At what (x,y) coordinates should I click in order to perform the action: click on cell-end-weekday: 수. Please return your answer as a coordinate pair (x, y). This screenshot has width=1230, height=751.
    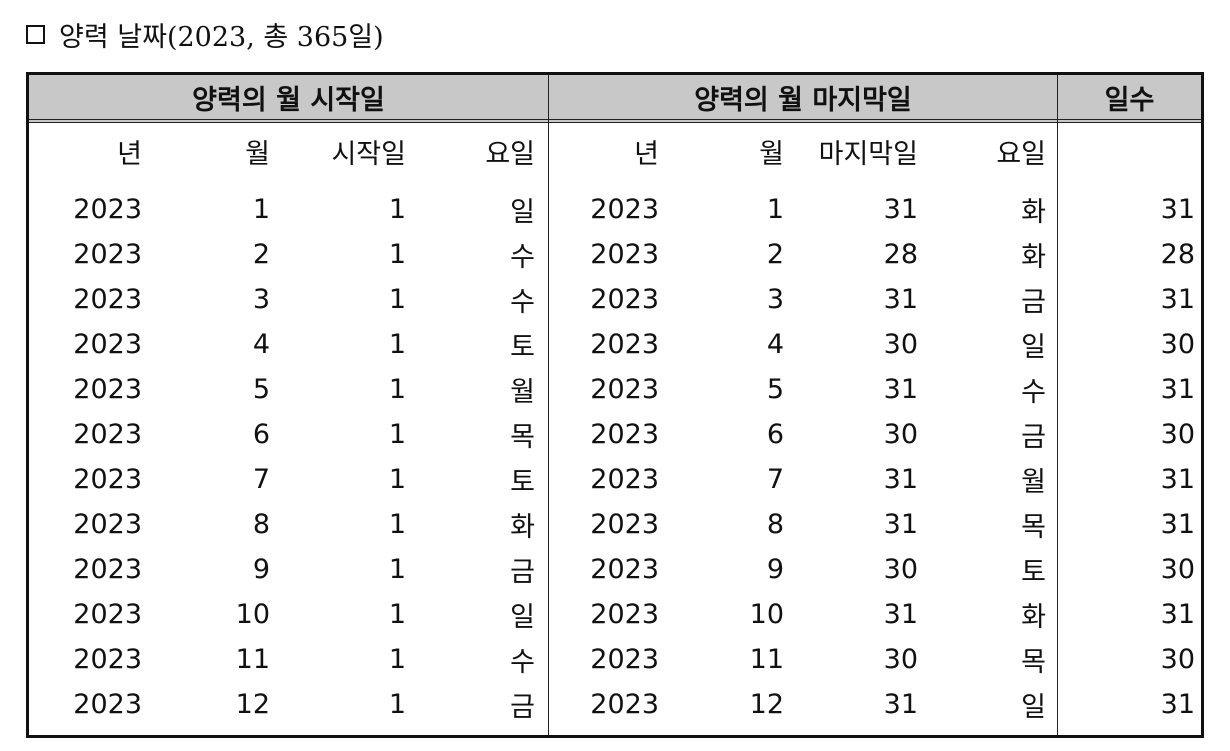
    Looking at the image, I should click on (1033, 392).